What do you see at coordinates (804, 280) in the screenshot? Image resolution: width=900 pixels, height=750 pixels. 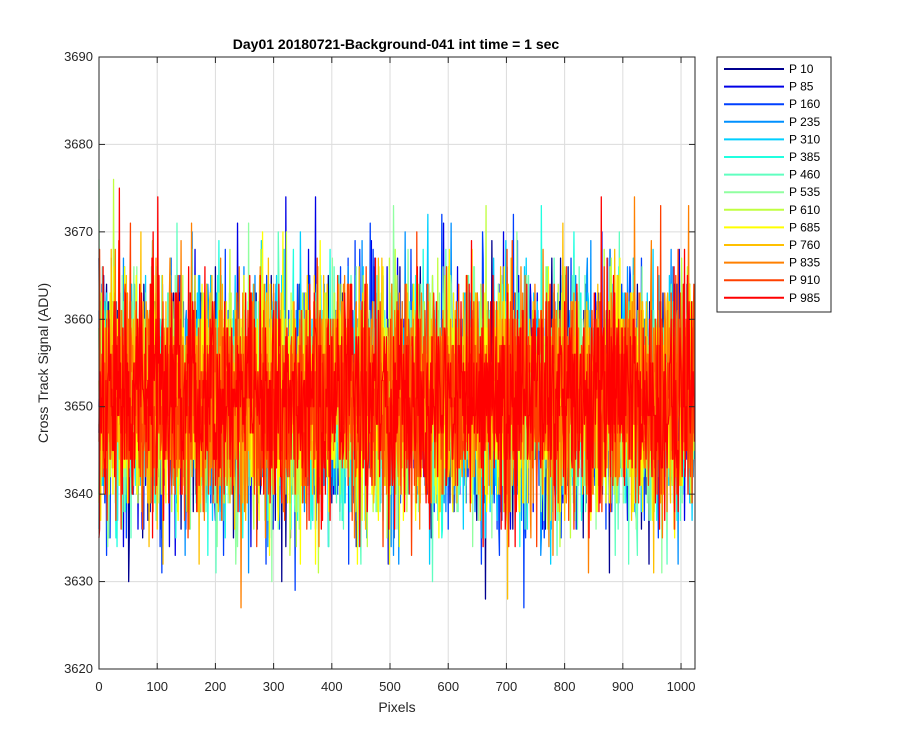 I see `legend-label: P 910` at bounding box center [804, 280].